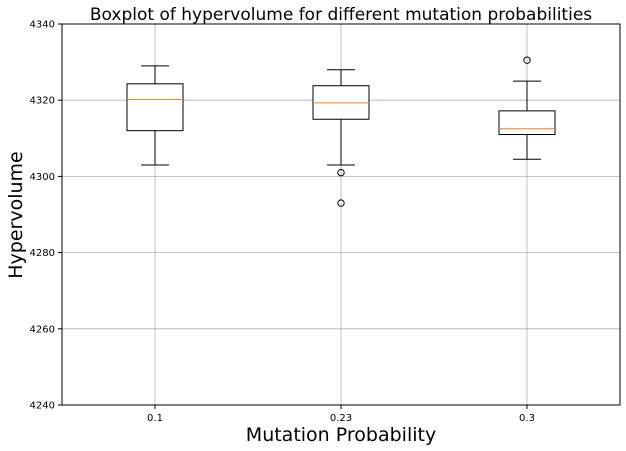 The height and width of the screenshot is (451, 626). Describe the element at coordinates (341, 435) in the screenshot. I see `x-axis-label: Mutation Probability` at that location.